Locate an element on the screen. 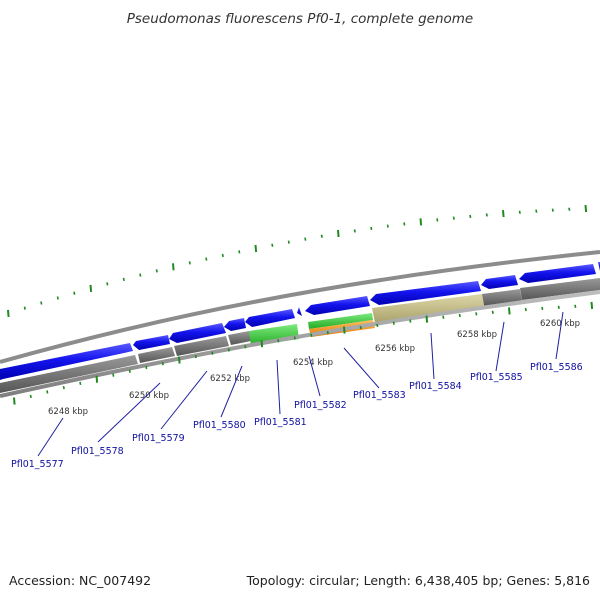 The height and width of the screenshot is (600, 600). kbp-label: 6254 kbp is located at coordinates (313, 363).